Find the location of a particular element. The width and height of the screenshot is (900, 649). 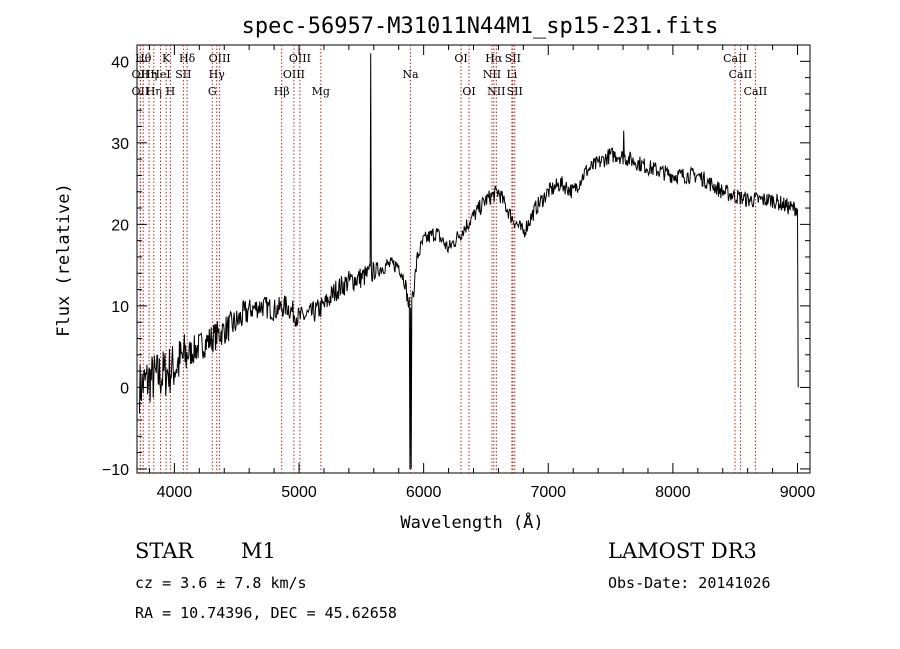

line-marker-label: K is located at coordinates (166, 58).